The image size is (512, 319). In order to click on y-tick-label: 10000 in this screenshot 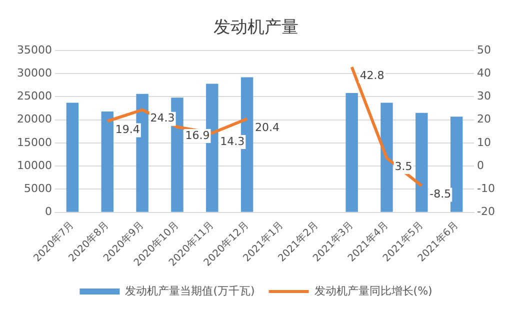, I will do `click(34, 165)`.